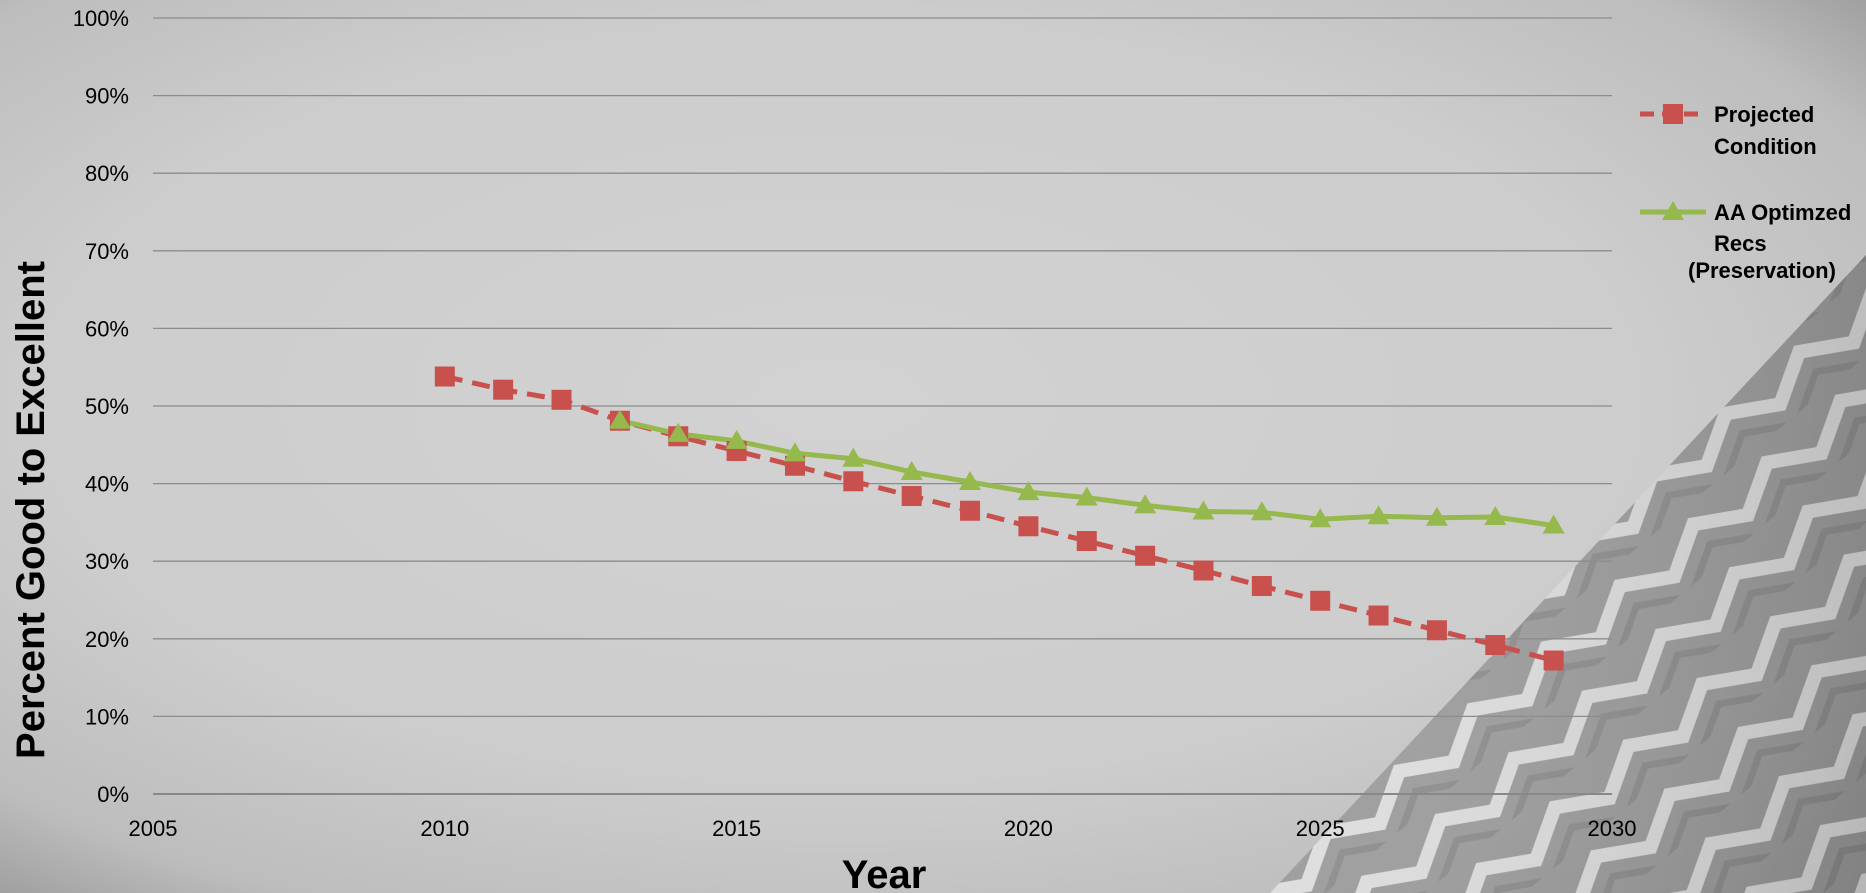 Image resolution: width=1866 pixels, height=893 pixels. I want to click on legend-label: Recs, so click(1740, 243).